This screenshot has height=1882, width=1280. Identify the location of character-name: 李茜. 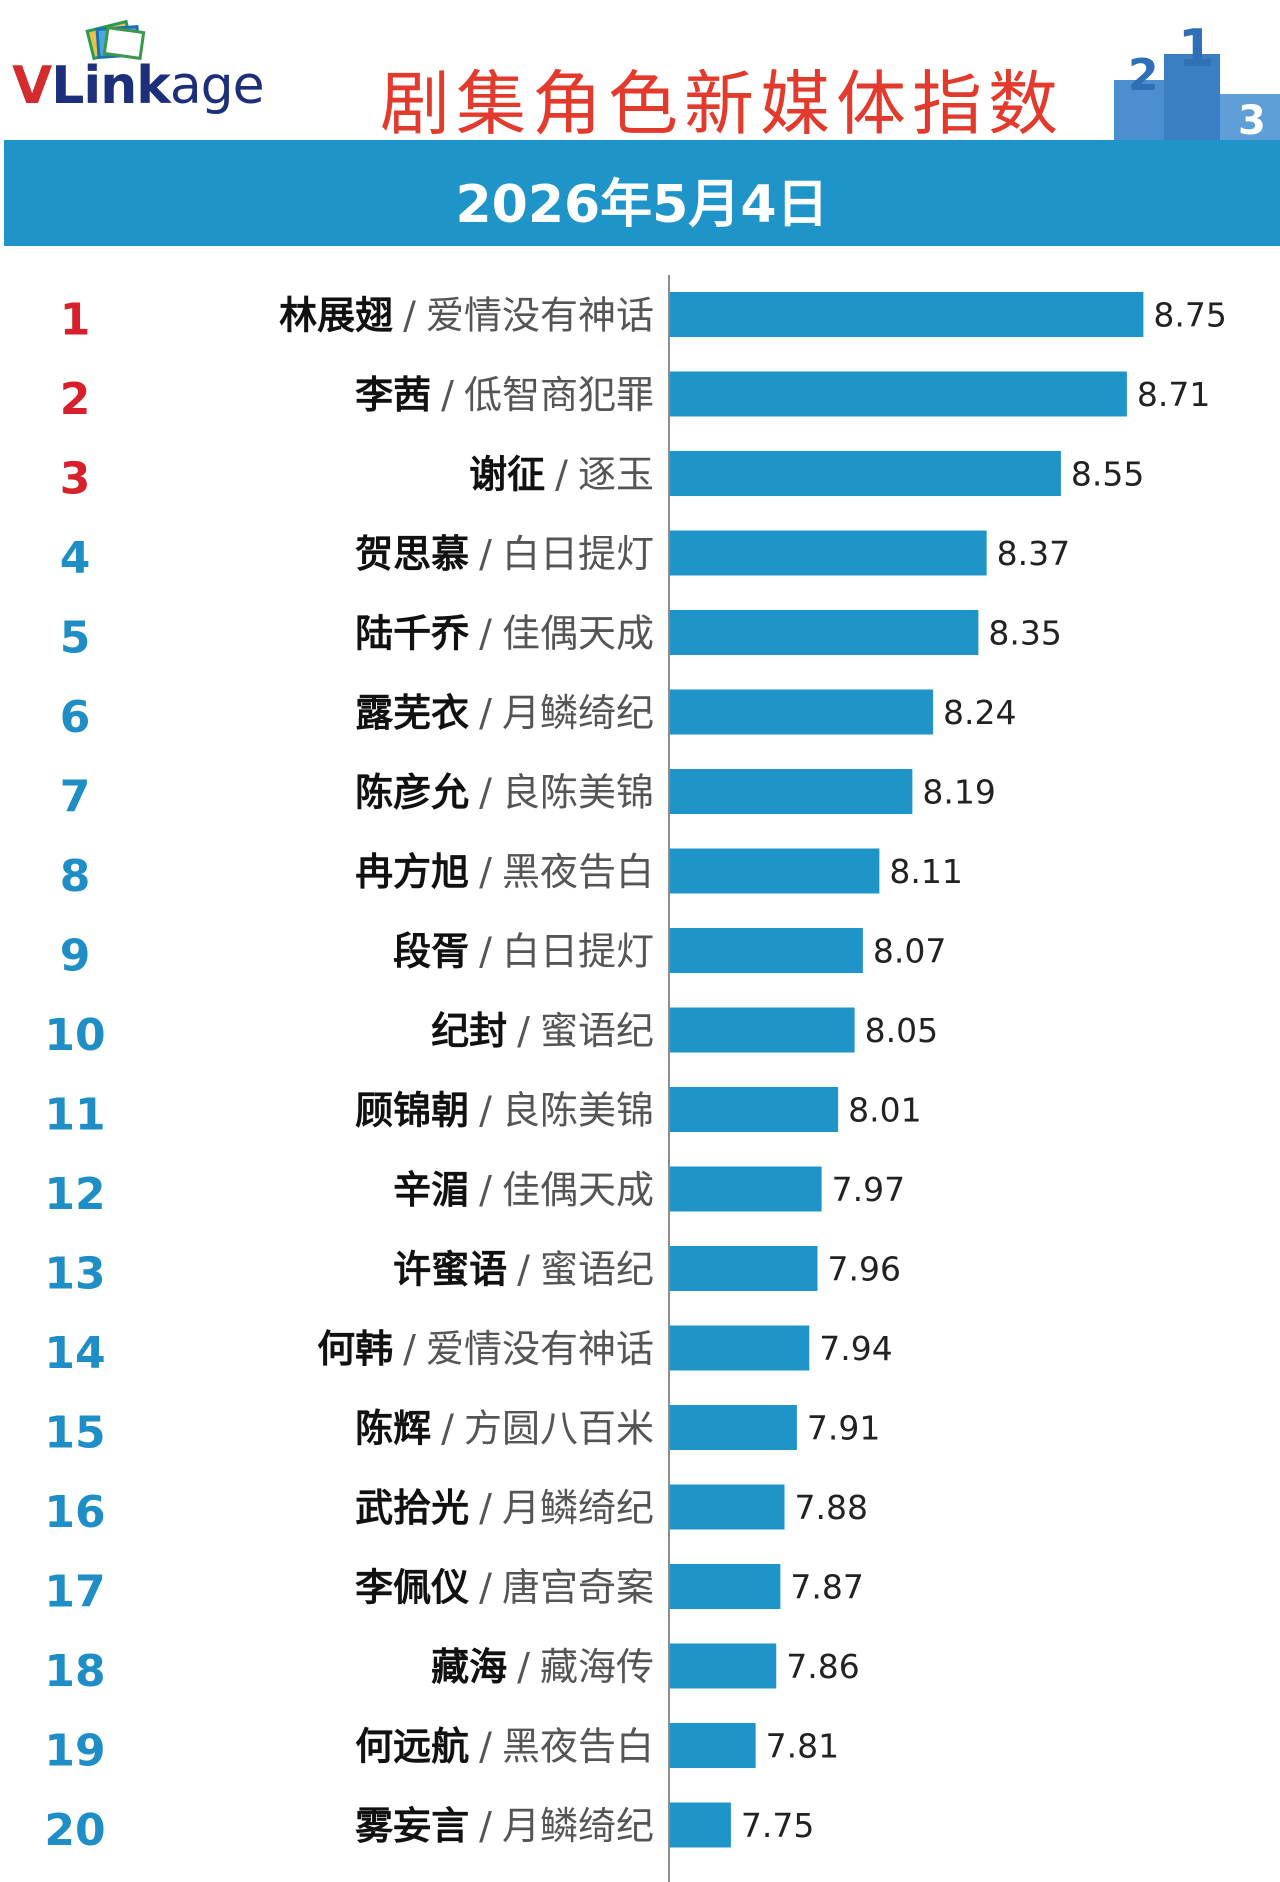
(393, 395).